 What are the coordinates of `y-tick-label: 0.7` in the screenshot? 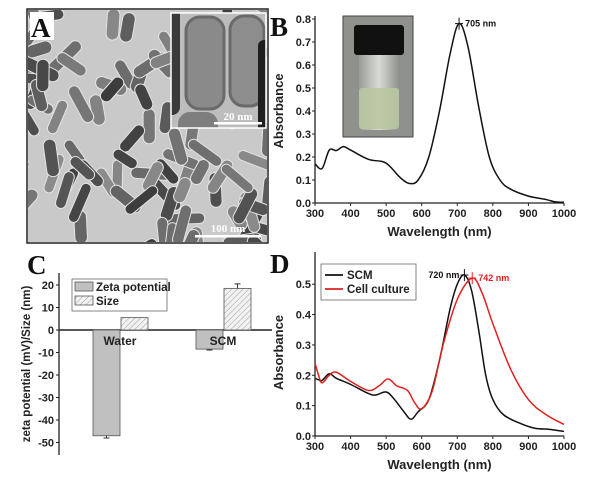 It's located at (303, 43).